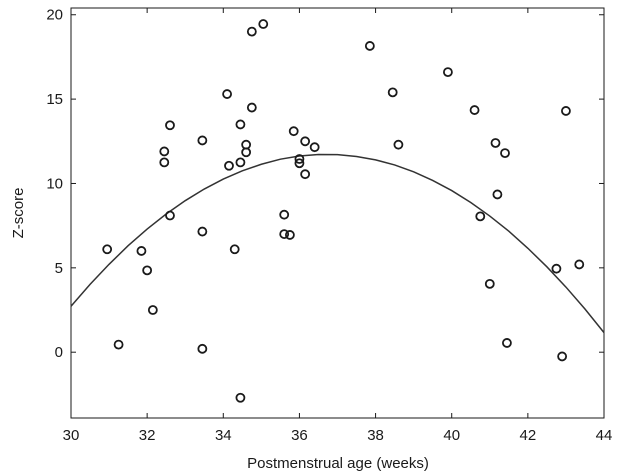 This screenshot has width=618, height=475. What do you see at coordinates (71, 435) in the screenshot?
I see `x-tick-label: 30` at bounding box center [71, 435].